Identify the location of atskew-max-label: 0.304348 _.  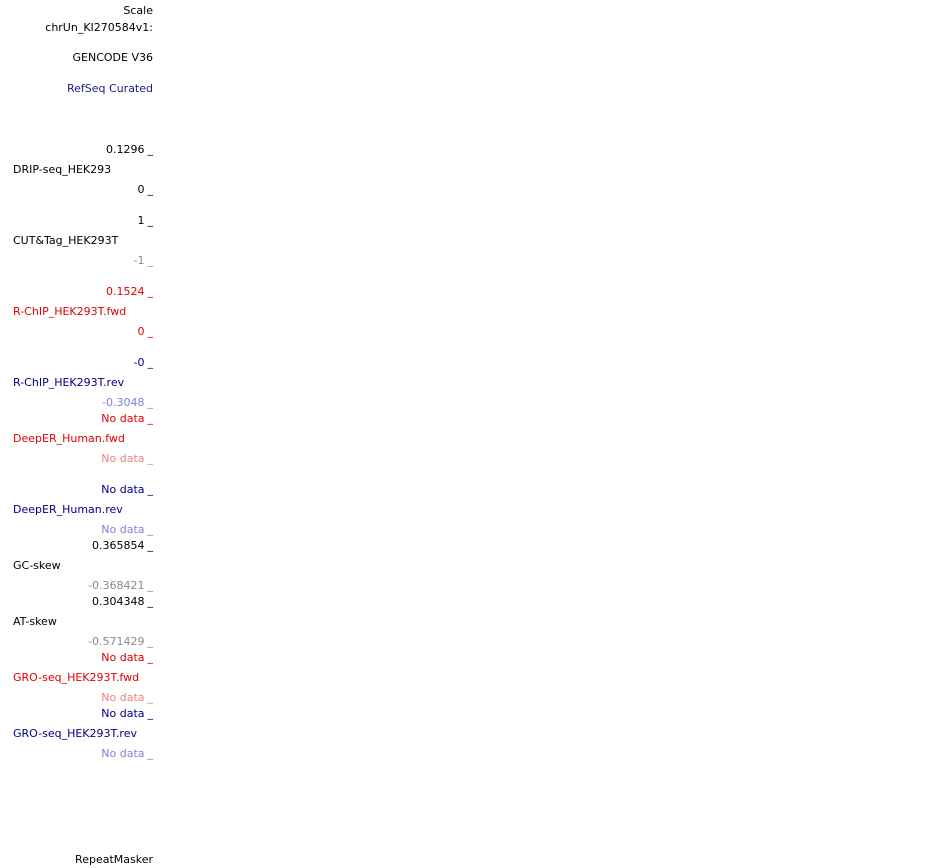
(122, 601).